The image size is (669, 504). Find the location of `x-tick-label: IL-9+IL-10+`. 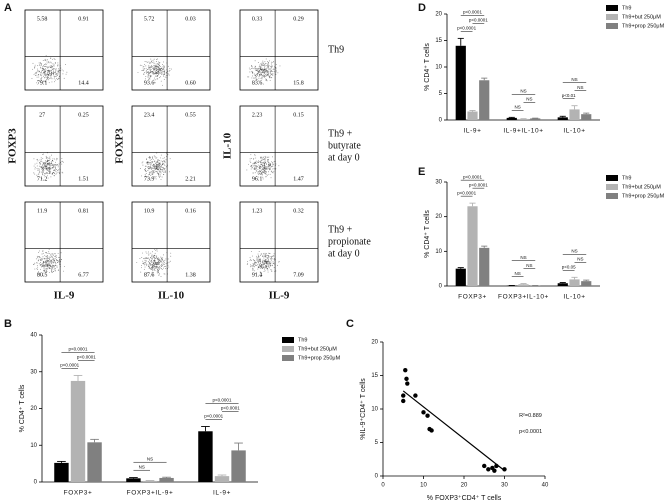

x-tick-label: IL-9+IL-10+ is located at coordinates (523, 131).